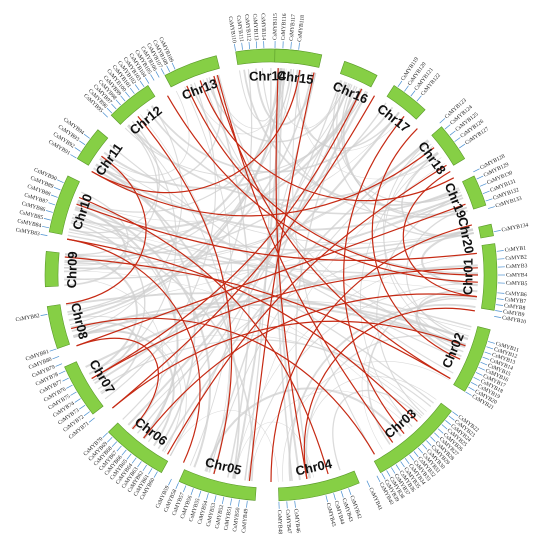 The width and height of the screenshot is (545, 550). Describe the element at coordinates (406, 102) in the screenshot. I see `chromosome-chr17` at that location.